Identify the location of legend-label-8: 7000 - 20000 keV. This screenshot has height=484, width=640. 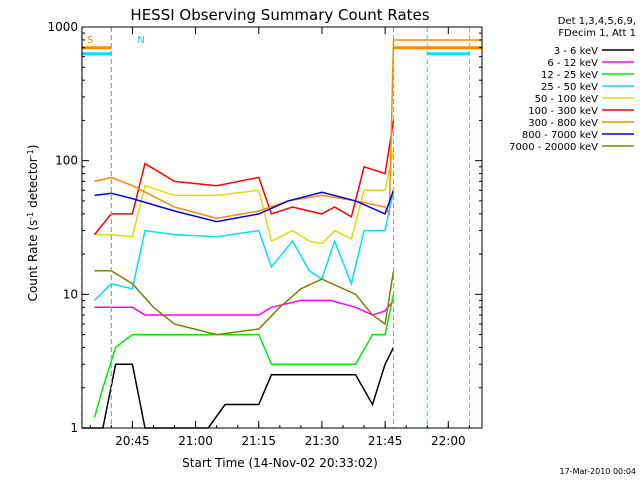
(553, 147).